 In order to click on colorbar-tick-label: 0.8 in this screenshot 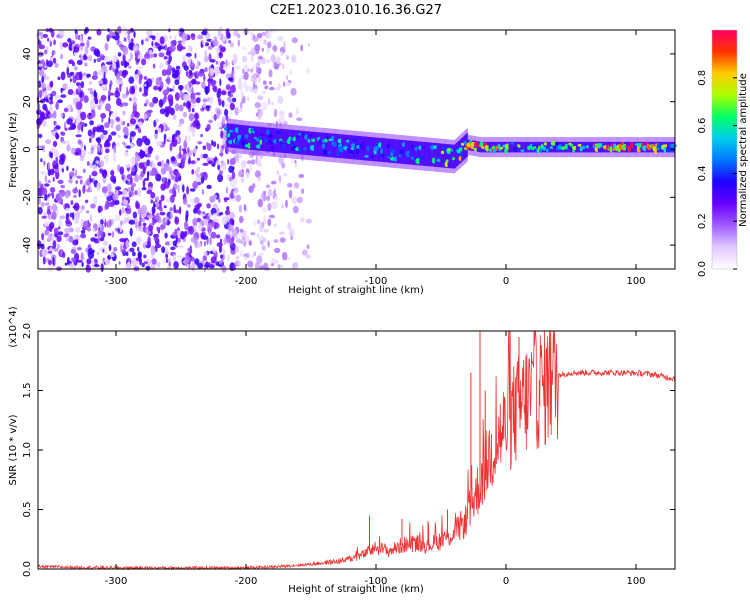, I will do `click(702, 78)`.